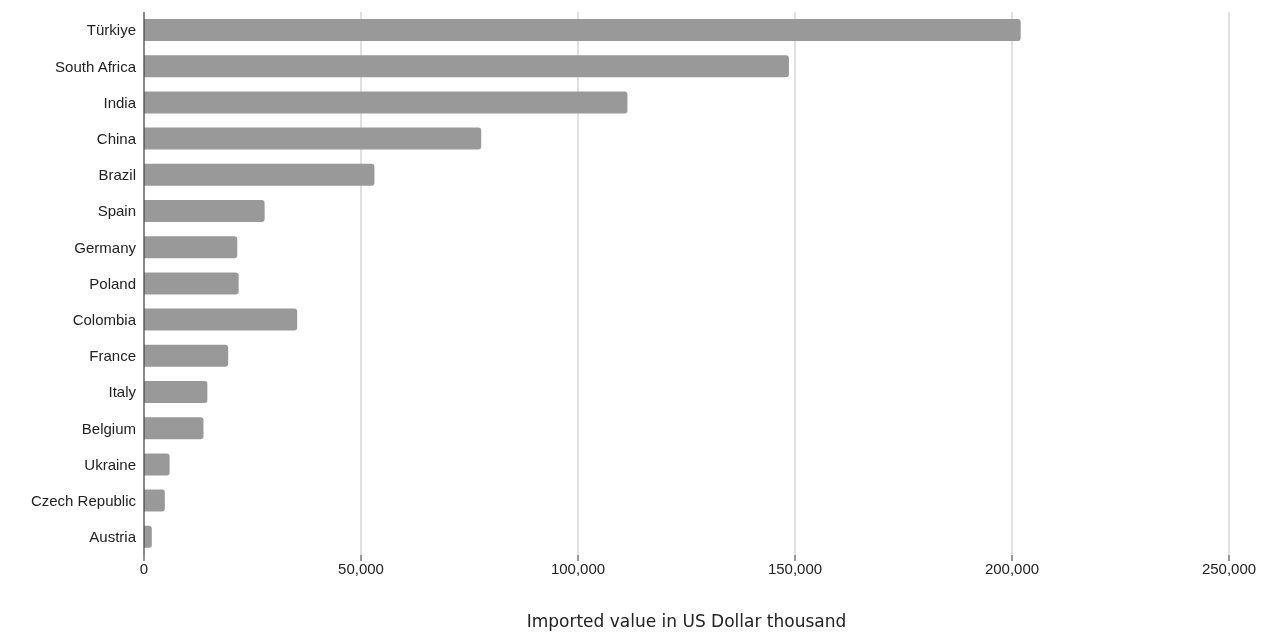 This screenshot has width=1266, height=637. Describe the element at coordinates (1012, 568) in the screenshot. I see `x-tick-label: 200,000` at that location.